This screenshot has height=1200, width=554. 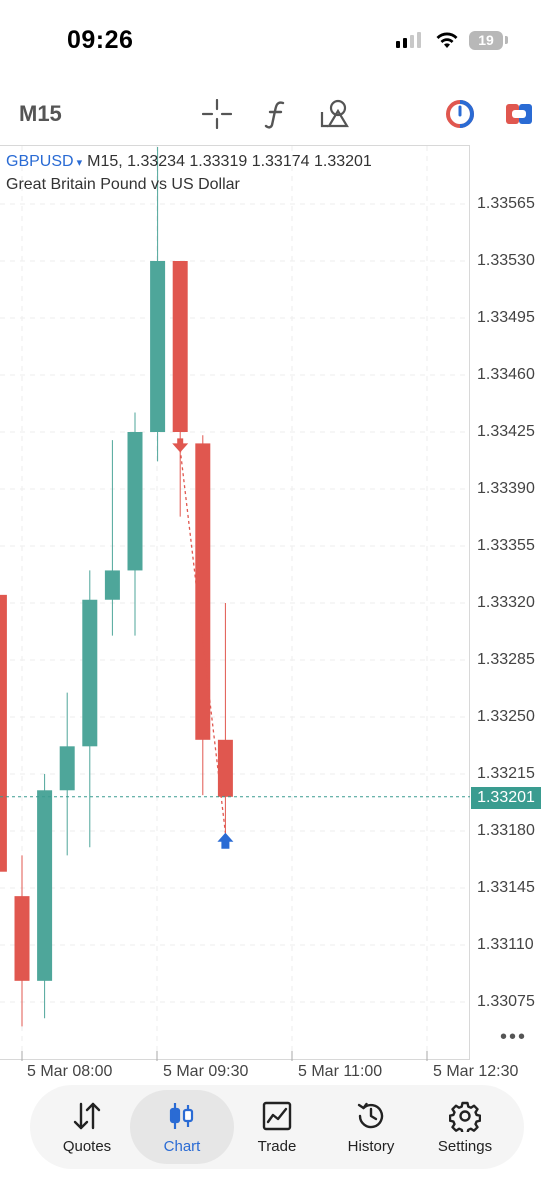 I want to click on price-tick: 1.33530, so click(x=506, y=260).